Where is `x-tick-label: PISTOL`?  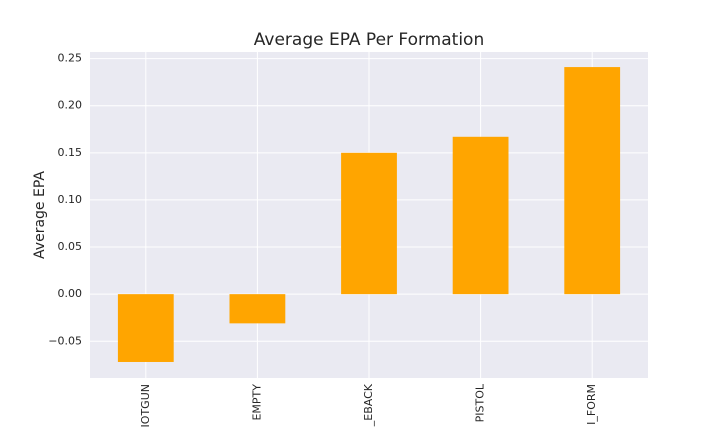
x-tick-label: PISTOL is located at coordinates (480, 402).